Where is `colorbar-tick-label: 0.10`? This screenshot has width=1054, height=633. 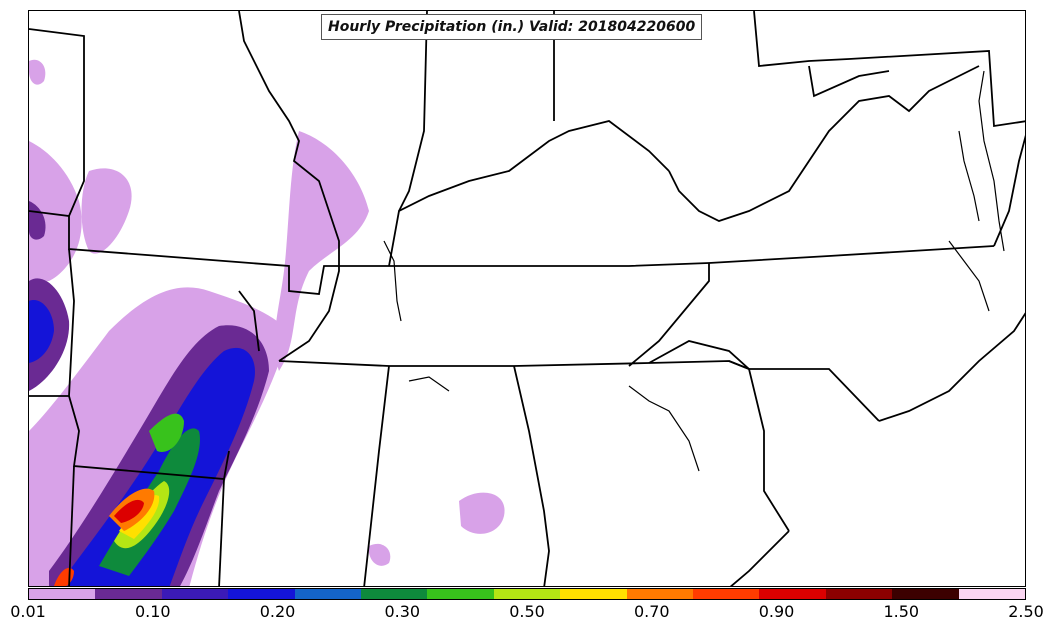
colorbar-tick-label: 0.10 is located at coordinates (152, 611).